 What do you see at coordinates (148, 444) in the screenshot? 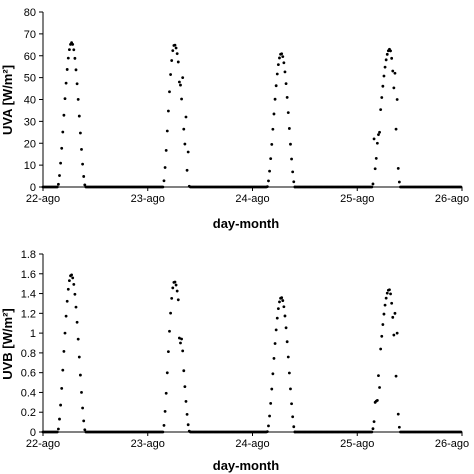
I see `uvb-x-tick-label: 23-ago` at bounding box center [148, 444].